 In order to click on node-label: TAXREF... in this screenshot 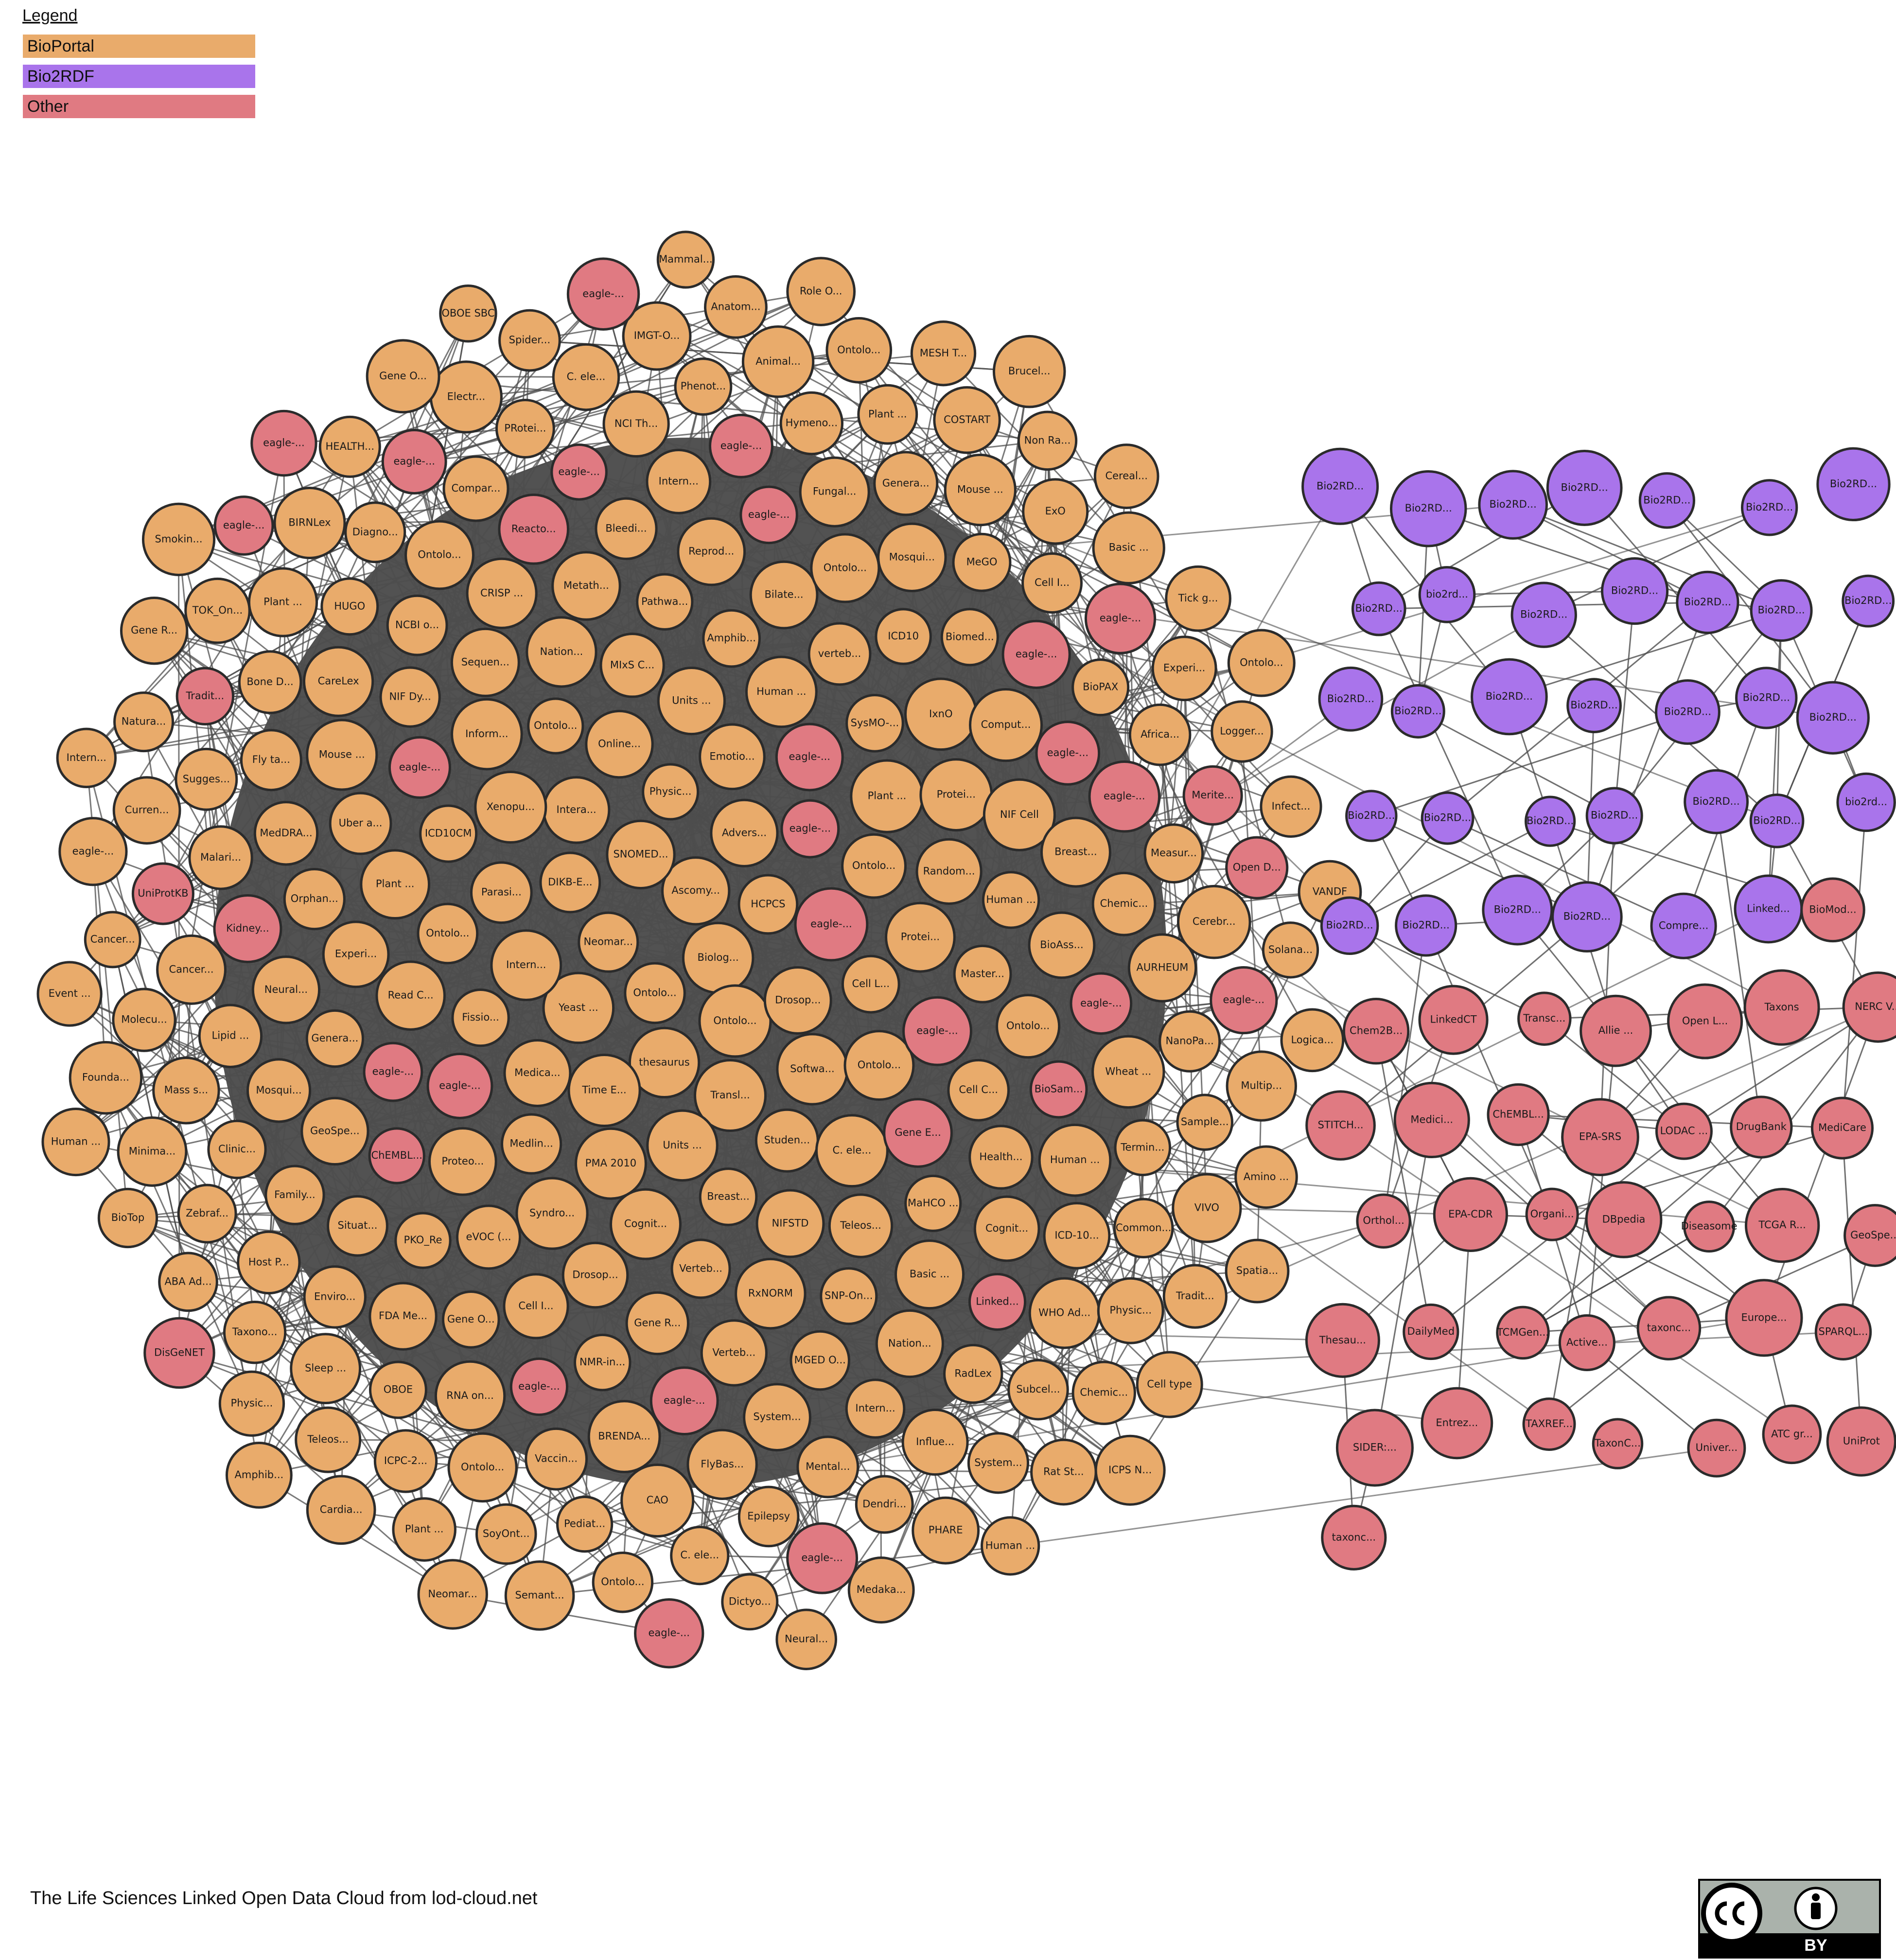, I will do `click(1549, 1424)`.